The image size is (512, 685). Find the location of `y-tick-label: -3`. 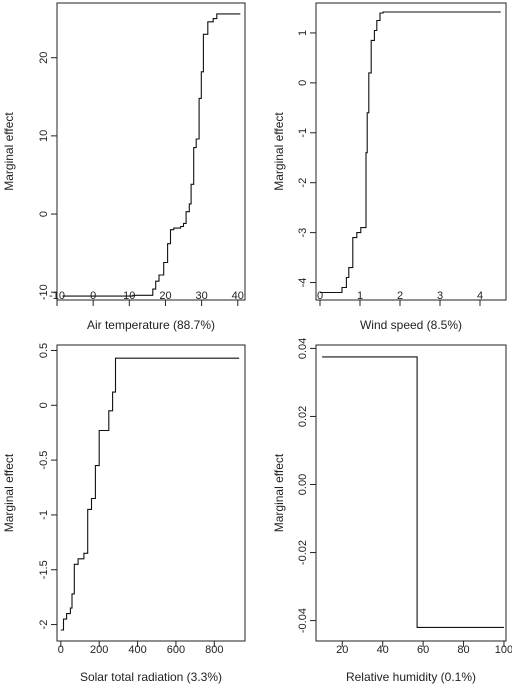

y-tick-label: -3 is located at coordinates (303, 233).